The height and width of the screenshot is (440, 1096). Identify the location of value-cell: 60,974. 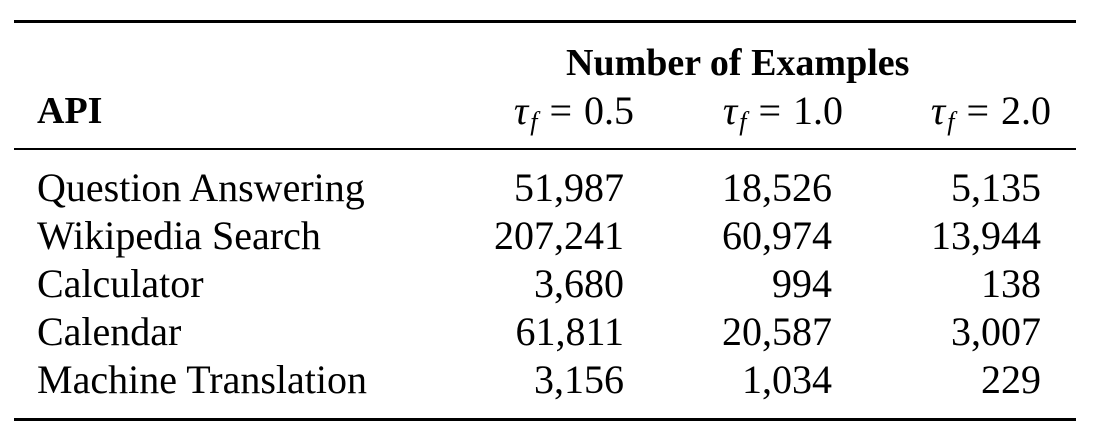
(777, 235).